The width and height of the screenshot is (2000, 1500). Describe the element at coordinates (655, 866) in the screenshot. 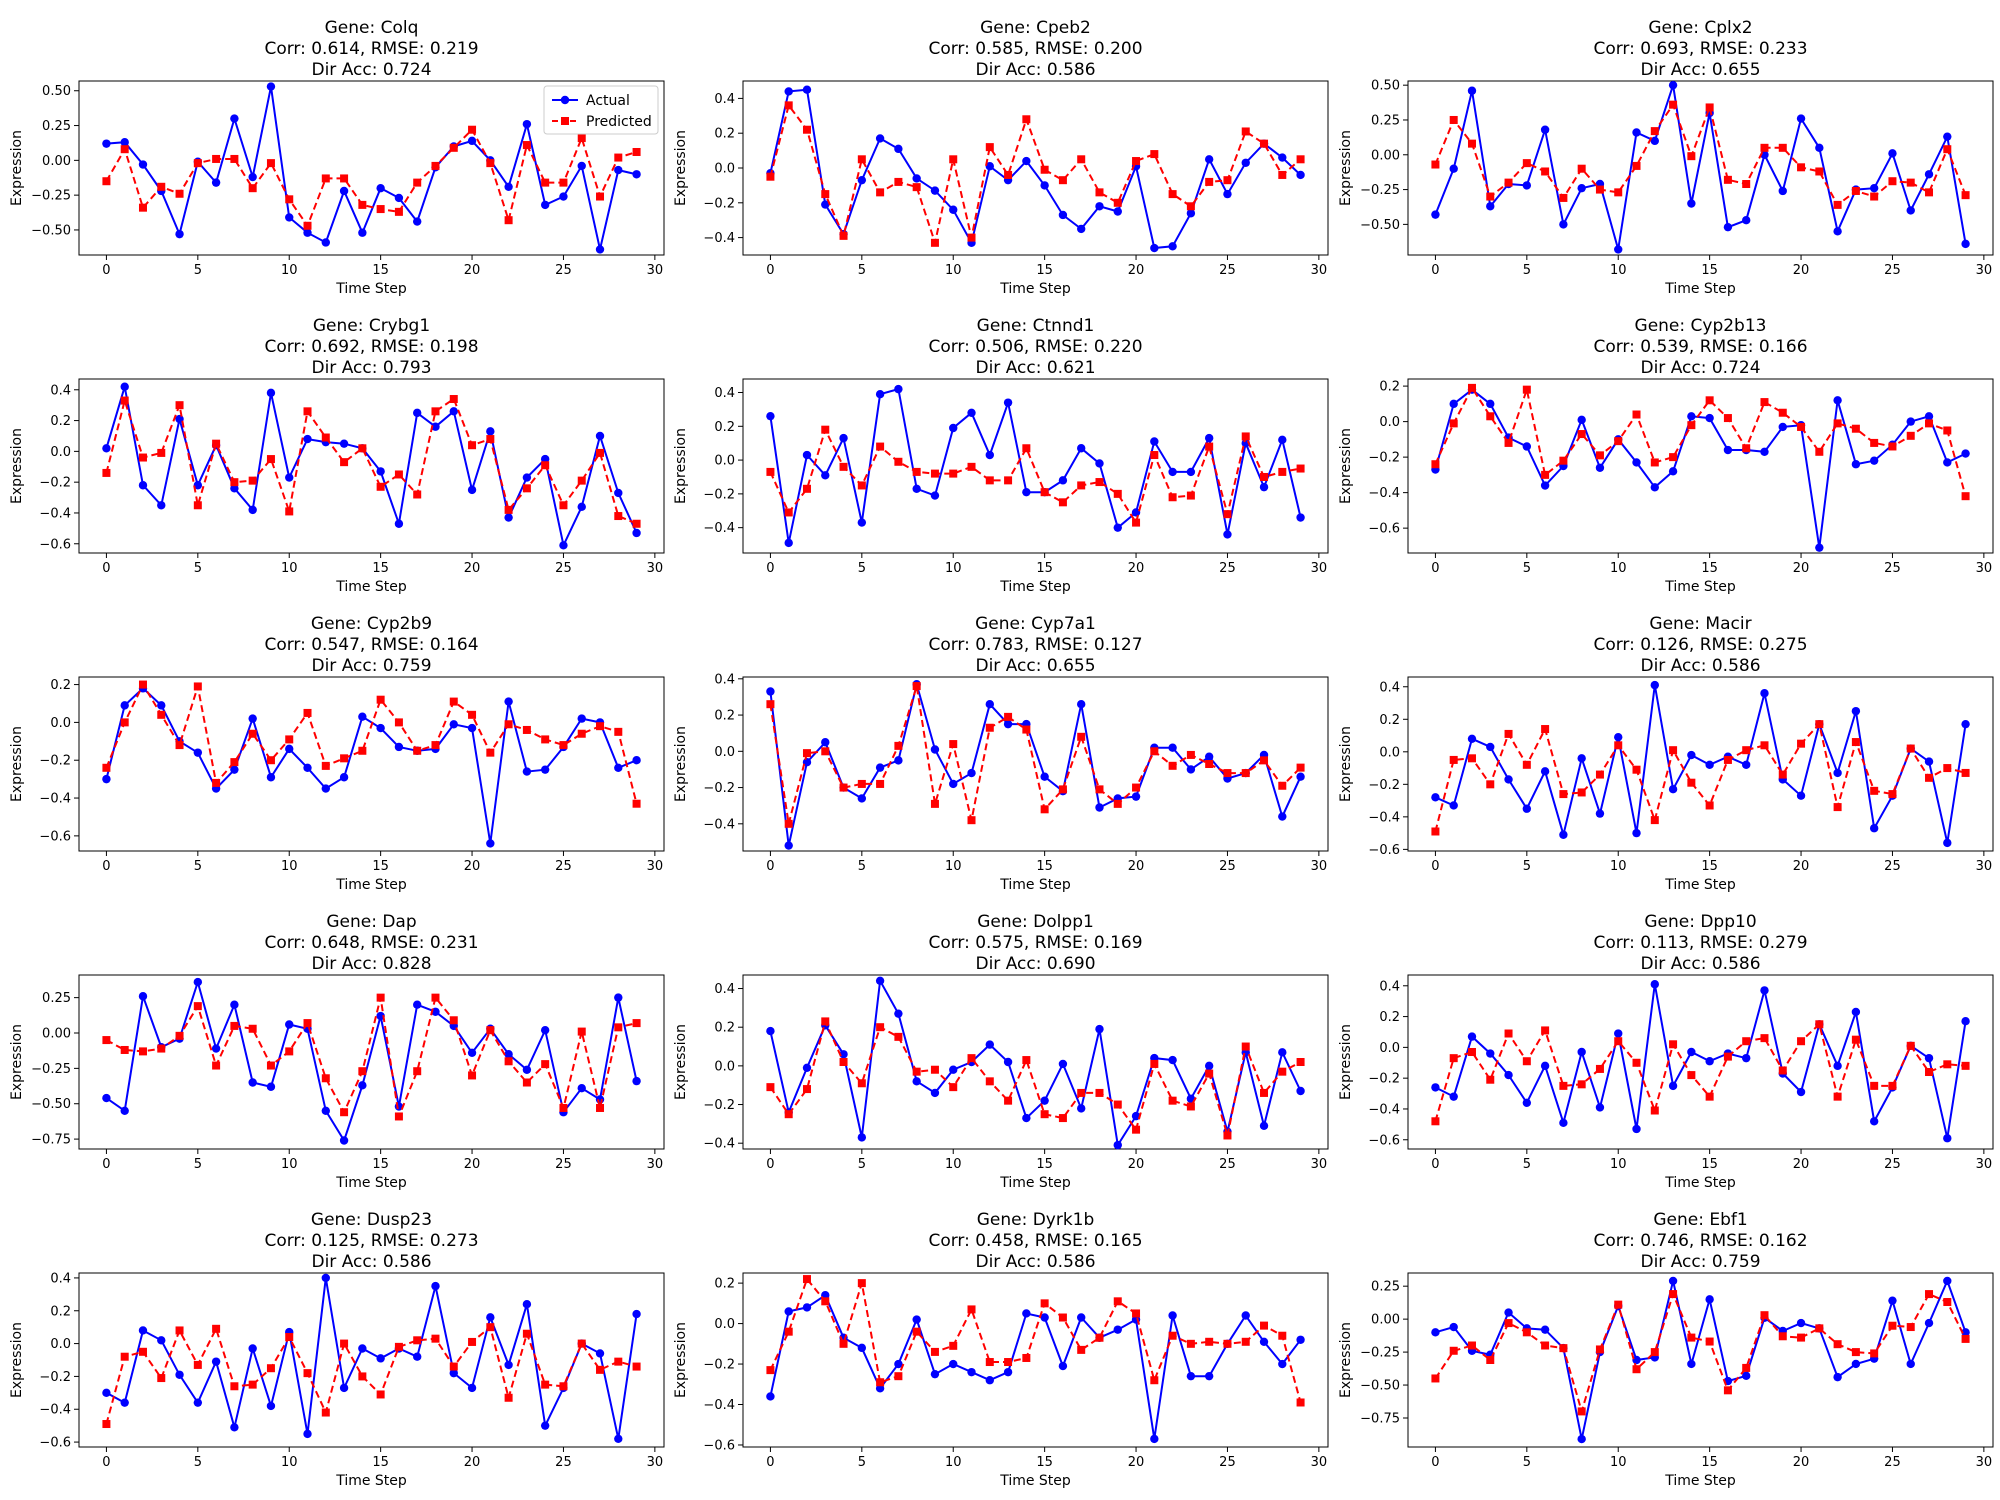

I see `x-tick-label: 30` at that location.